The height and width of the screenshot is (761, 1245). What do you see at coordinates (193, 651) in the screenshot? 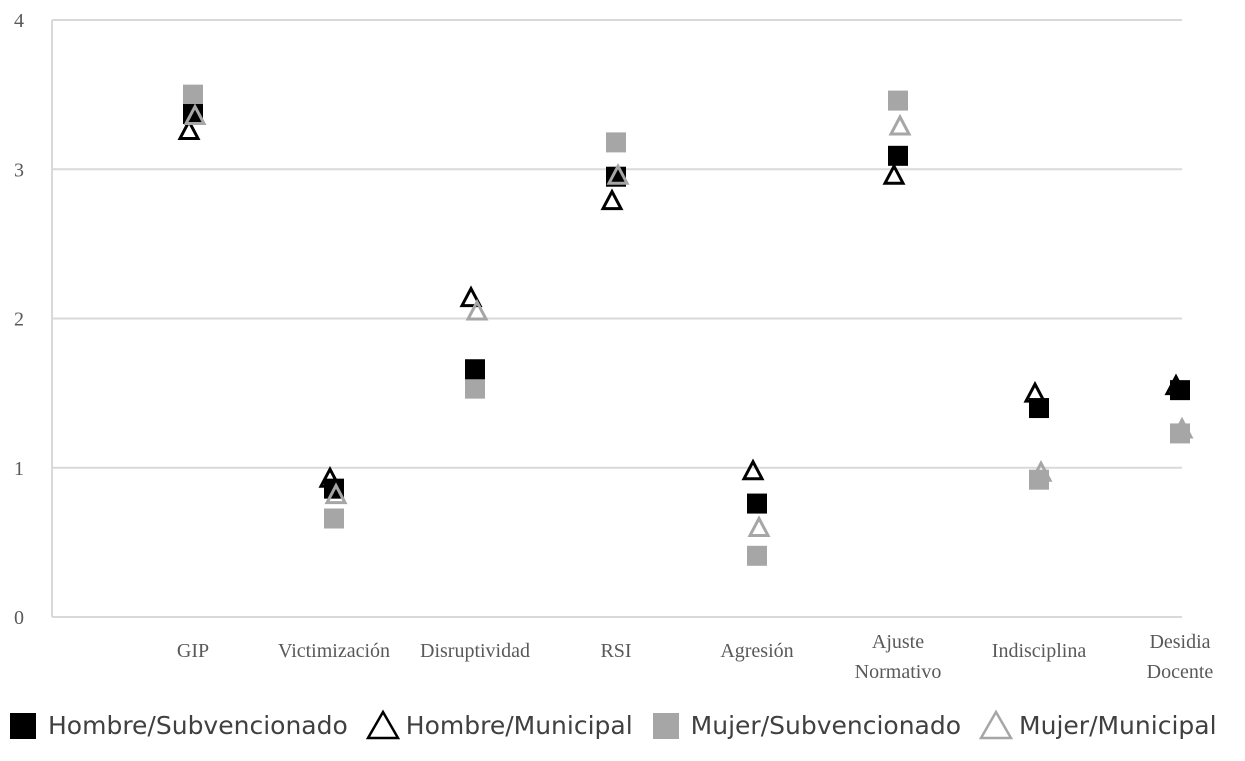
I see `x-category-label: GIP` at bounding box center [193, 651].